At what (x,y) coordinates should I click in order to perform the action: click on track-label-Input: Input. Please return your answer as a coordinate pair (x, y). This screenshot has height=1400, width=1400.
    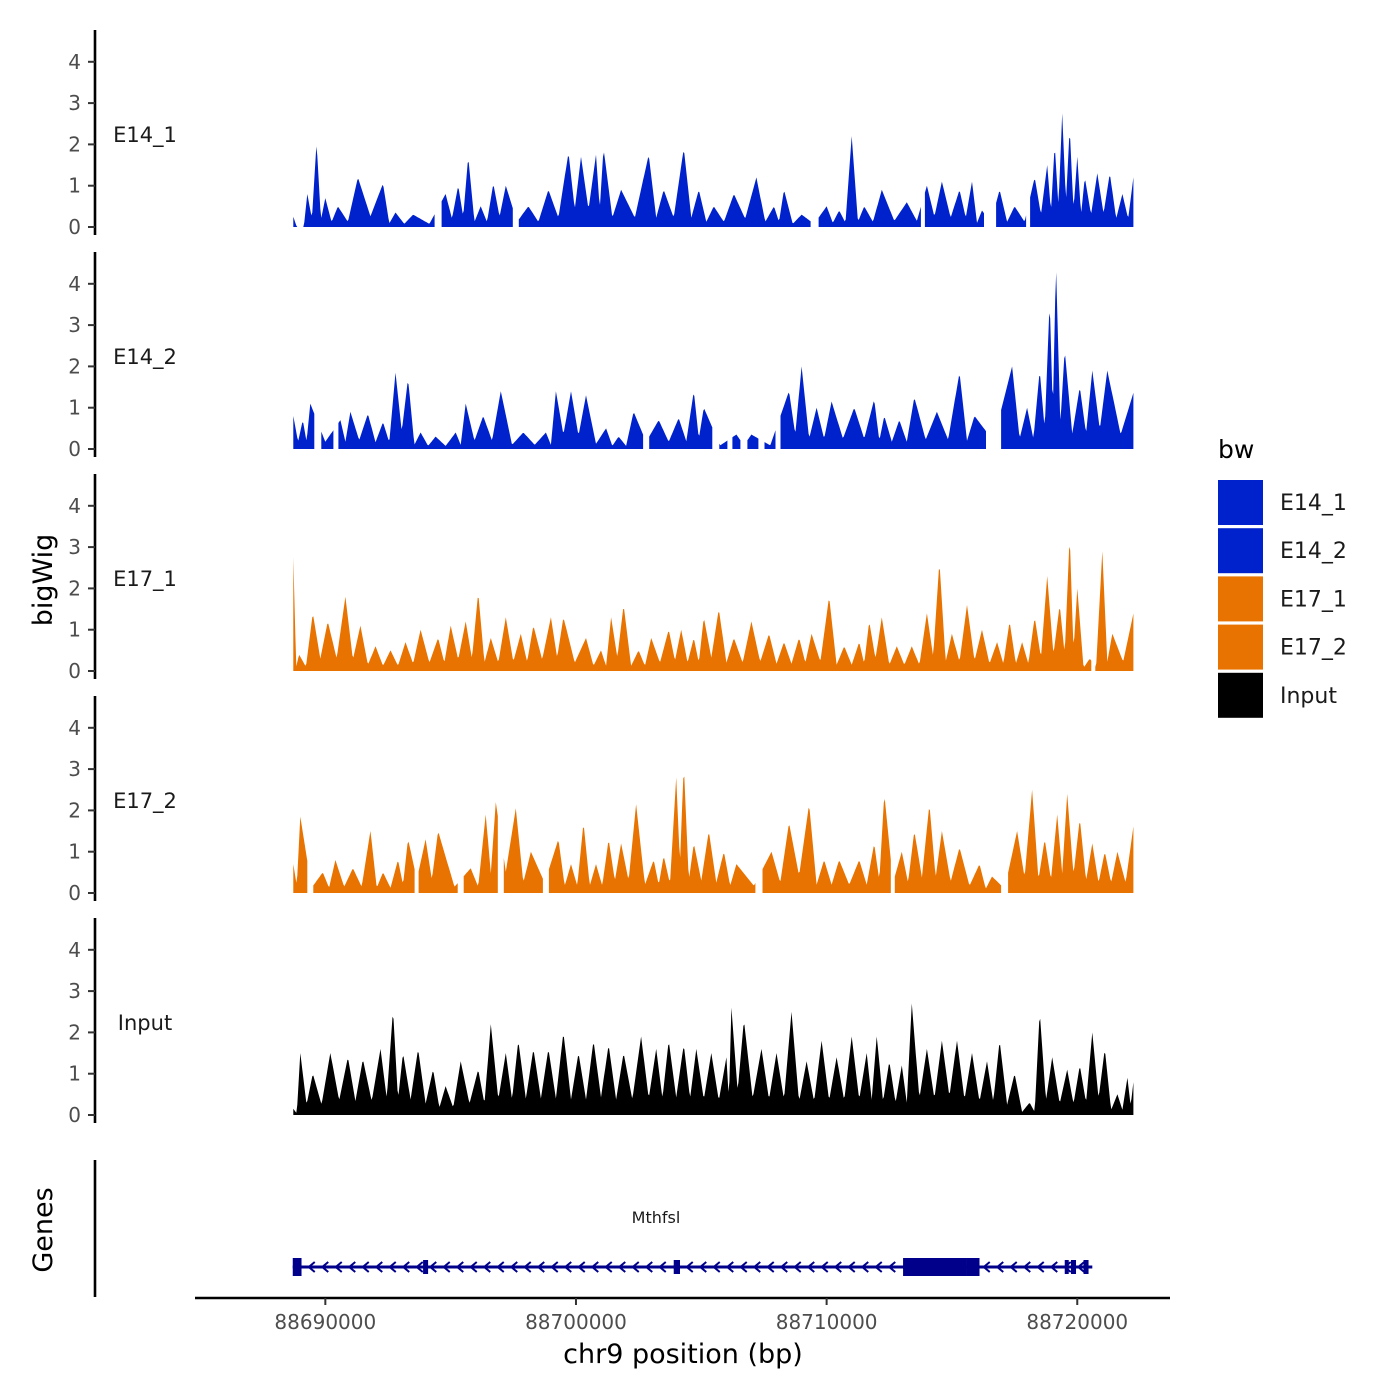
    Looking at the image, I should click on (145, 1023).